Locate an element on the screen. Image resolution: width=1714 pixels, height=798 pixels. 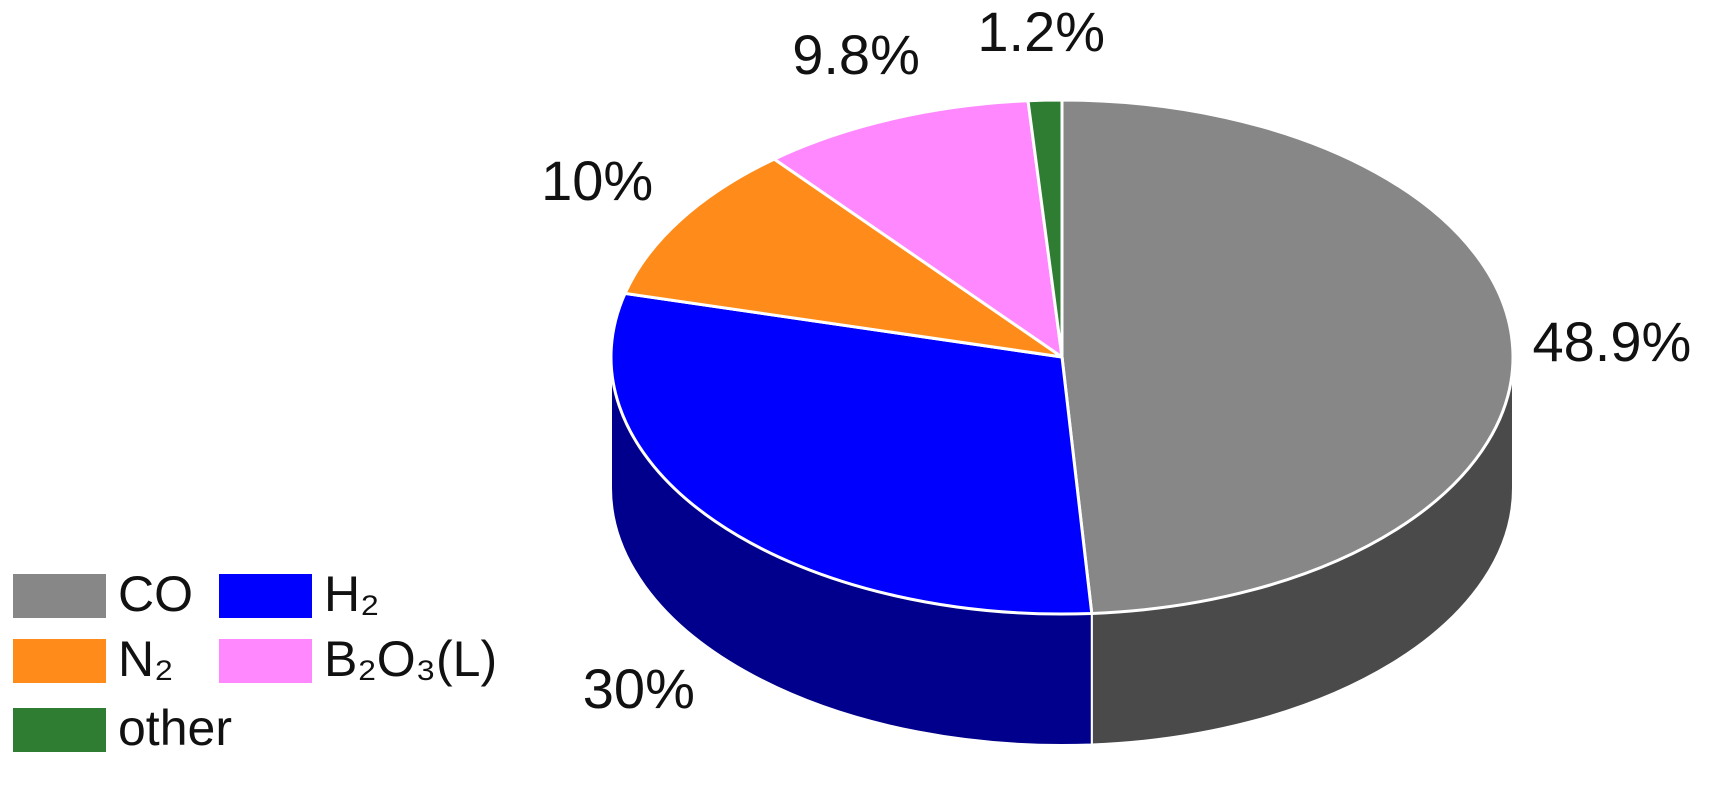
data-label: 10% is located at coordinates (597, 180).